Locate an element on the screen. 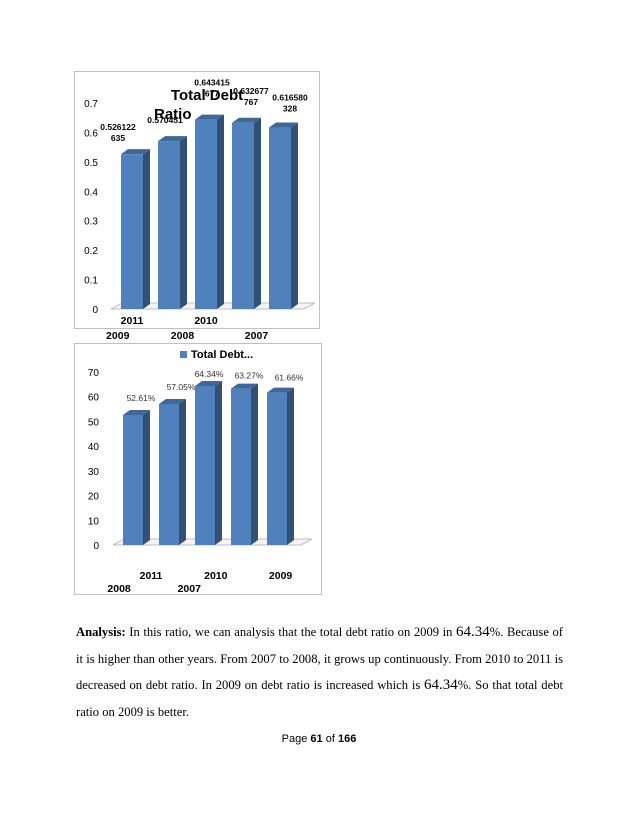 This screenshot has width=638, height=826. data-label: 677 is located at coordinates (212, 94).